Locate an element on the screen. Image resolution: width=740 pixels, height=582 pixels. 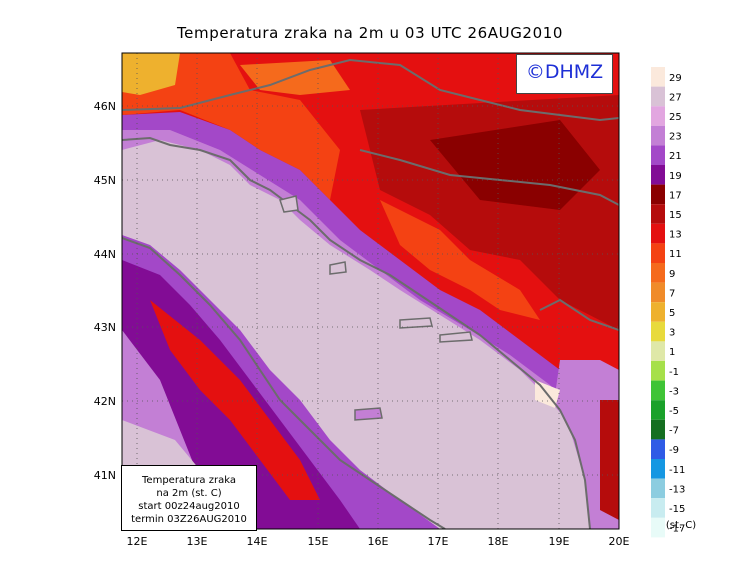
lat-label: 42N is located at coordinates (105, 401).